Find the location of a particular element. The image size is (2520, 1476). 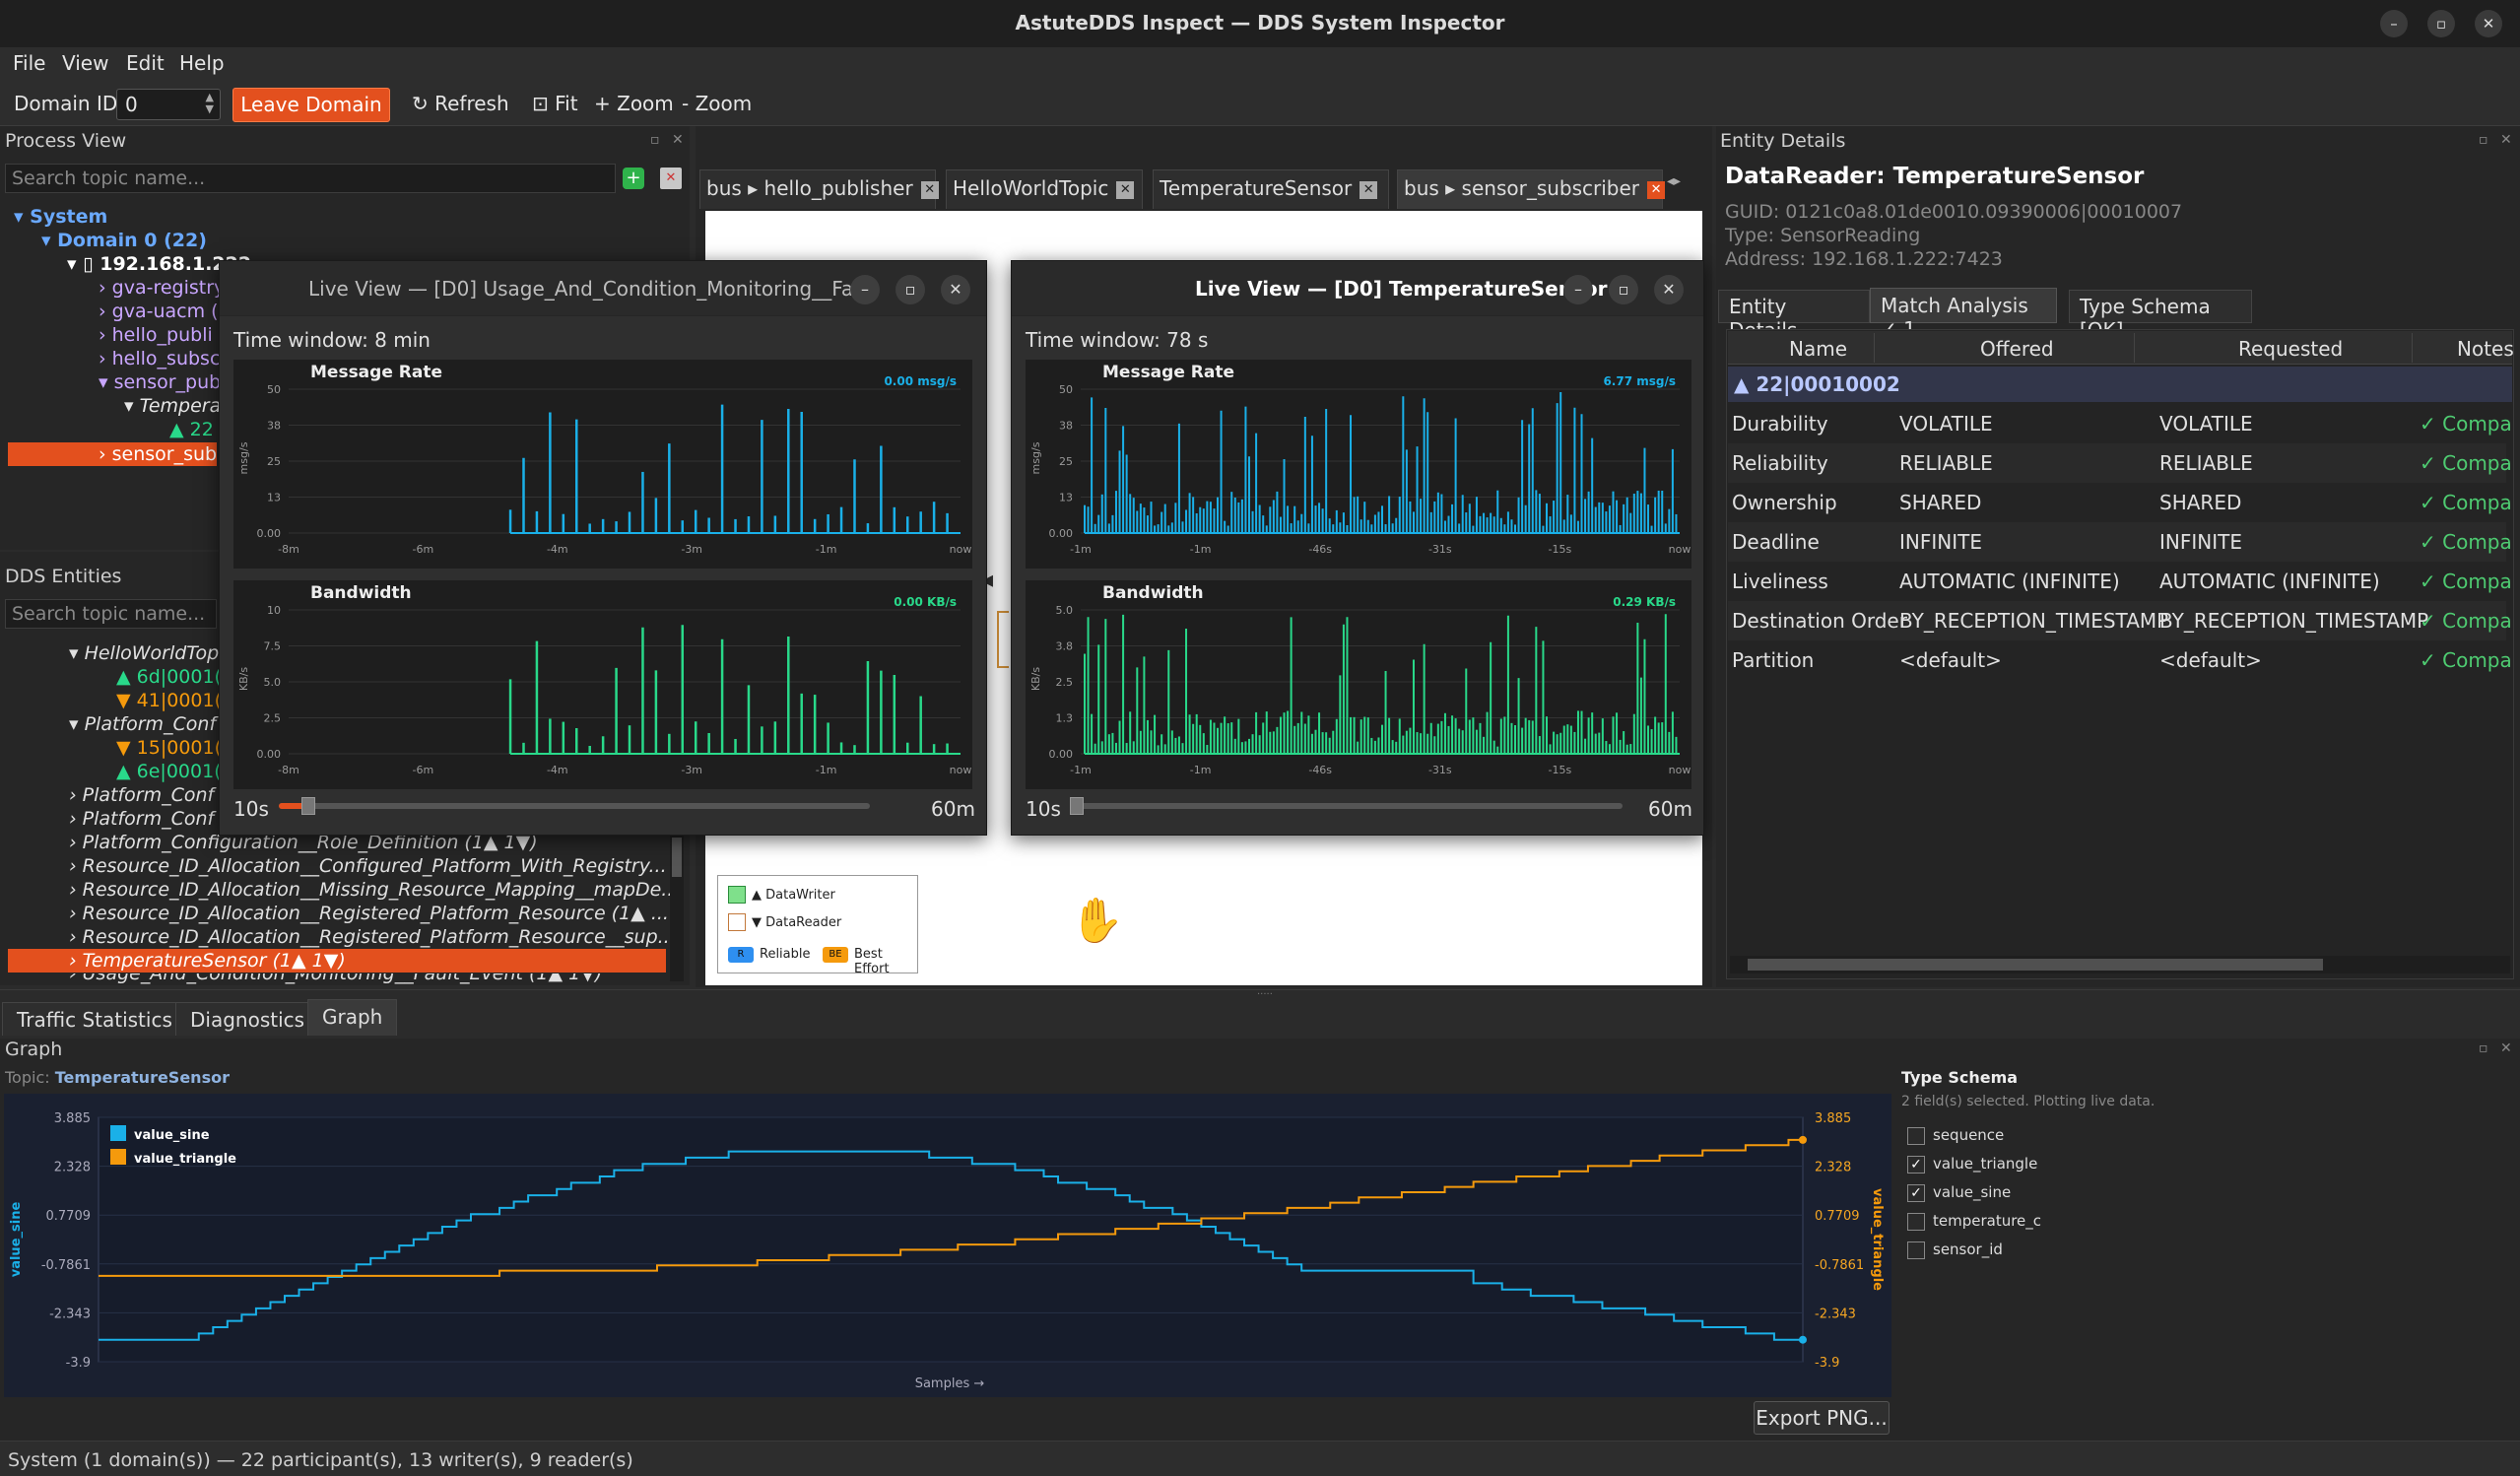

column-offered: Offered is located at coordinates (2017, 349).